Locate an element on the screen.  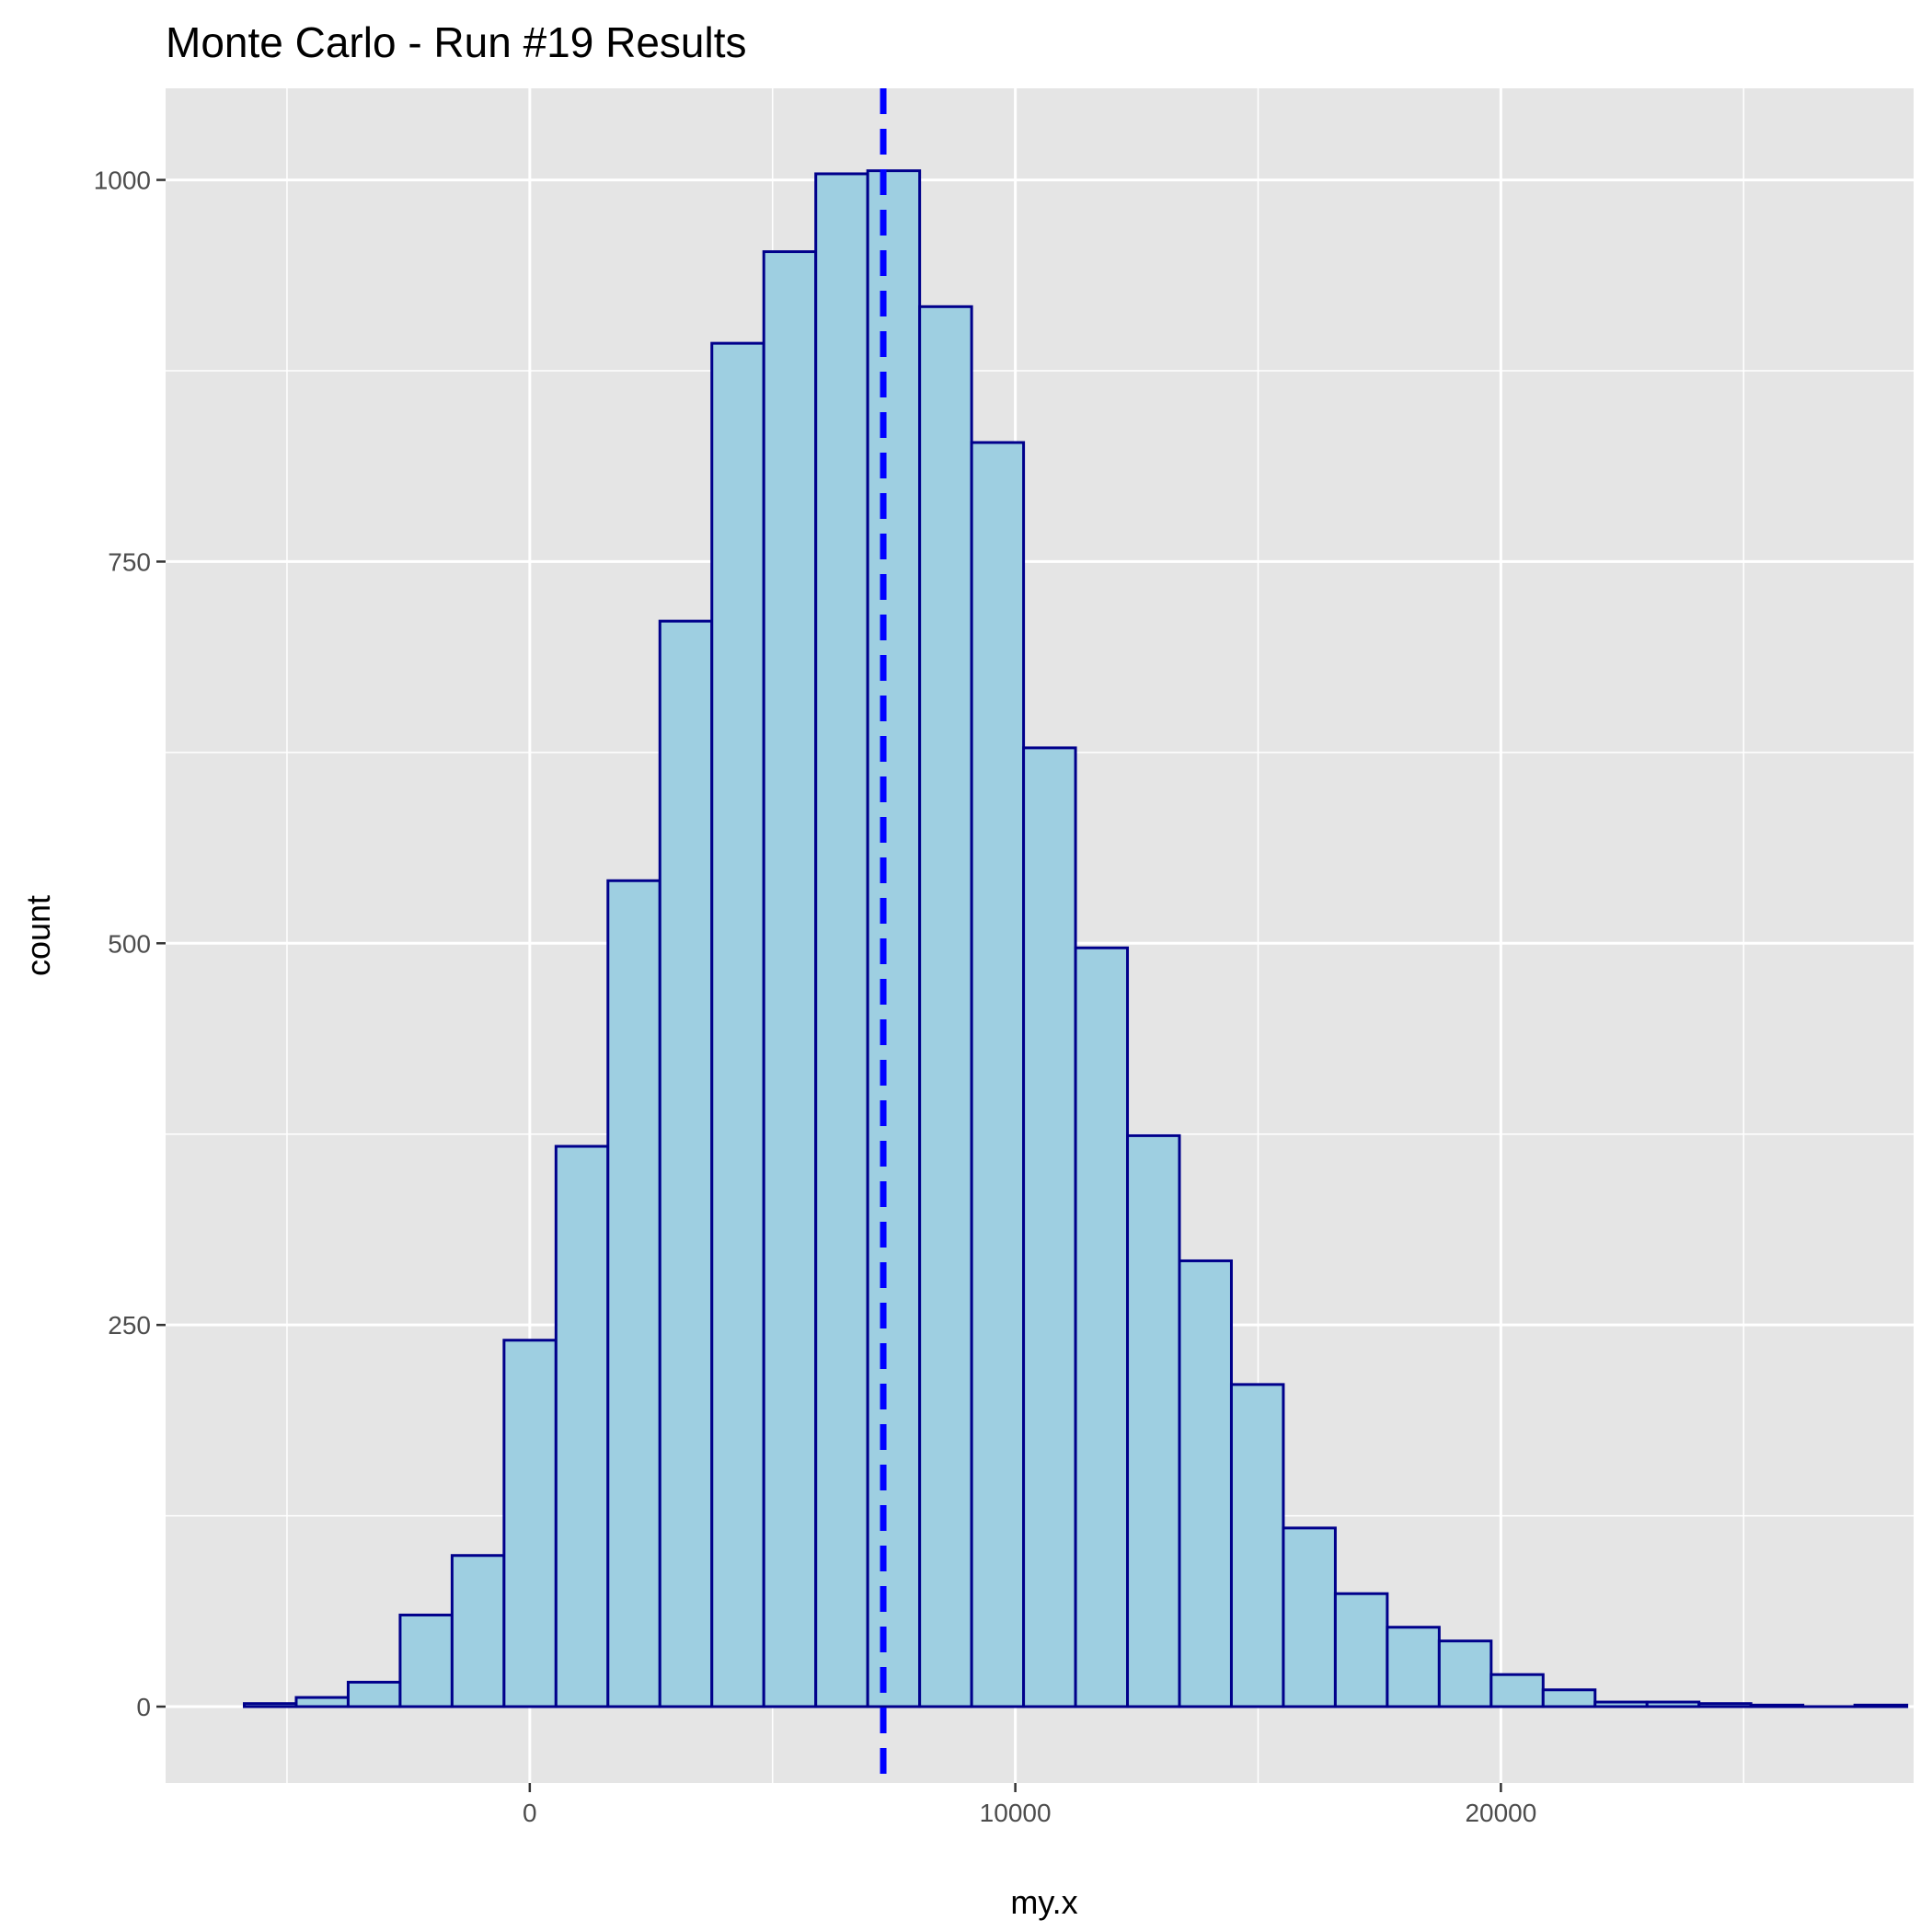
x-axis: 0 10000 20000 is located at coordinates (1029, 1805).